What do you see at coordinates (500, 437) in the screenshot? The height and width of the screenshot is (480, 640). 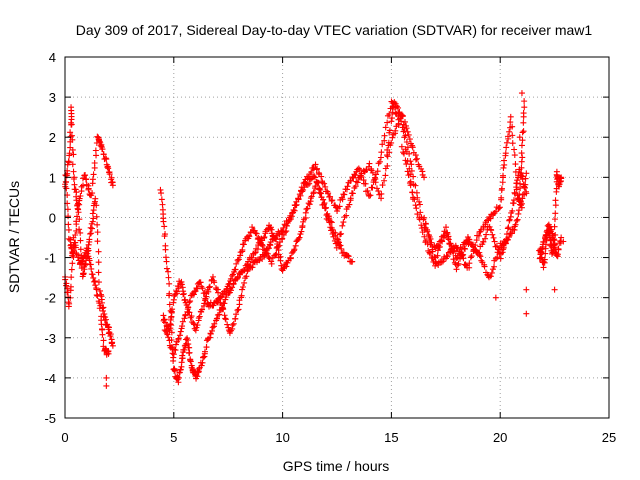 I see `x-tick-label: 20` at bounding box center [500, 437].